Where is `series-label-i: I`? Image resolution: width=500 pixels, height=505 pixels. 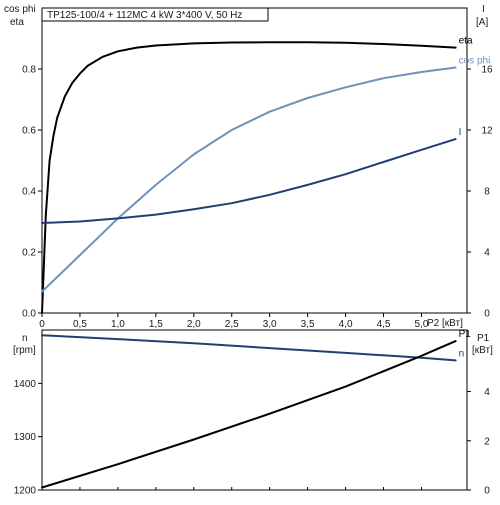 series-label-i: I is located at coordinates (460, 132).